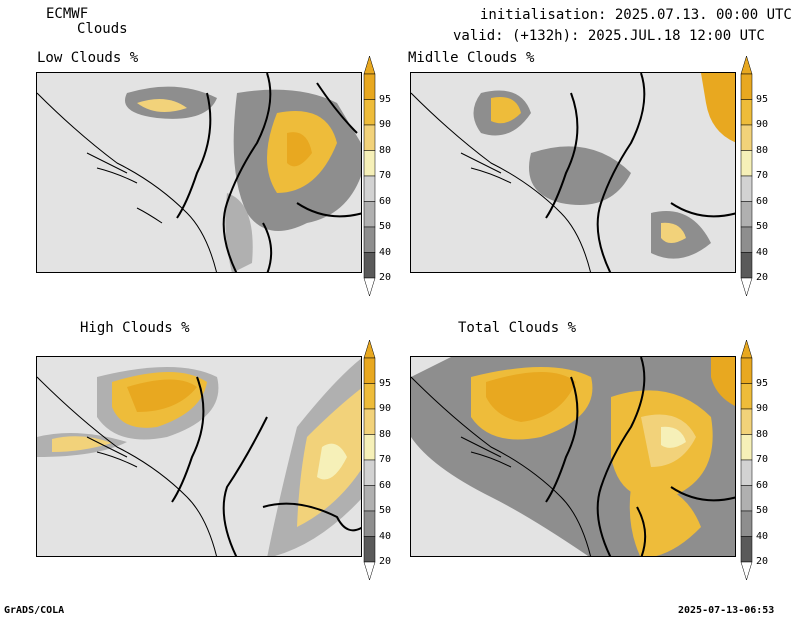 This screenshot has height=618, width=800. Describe the element at coordinates (517, 328) in the screenshot. I see `panel-title-total: Total Clouds %` at that location.